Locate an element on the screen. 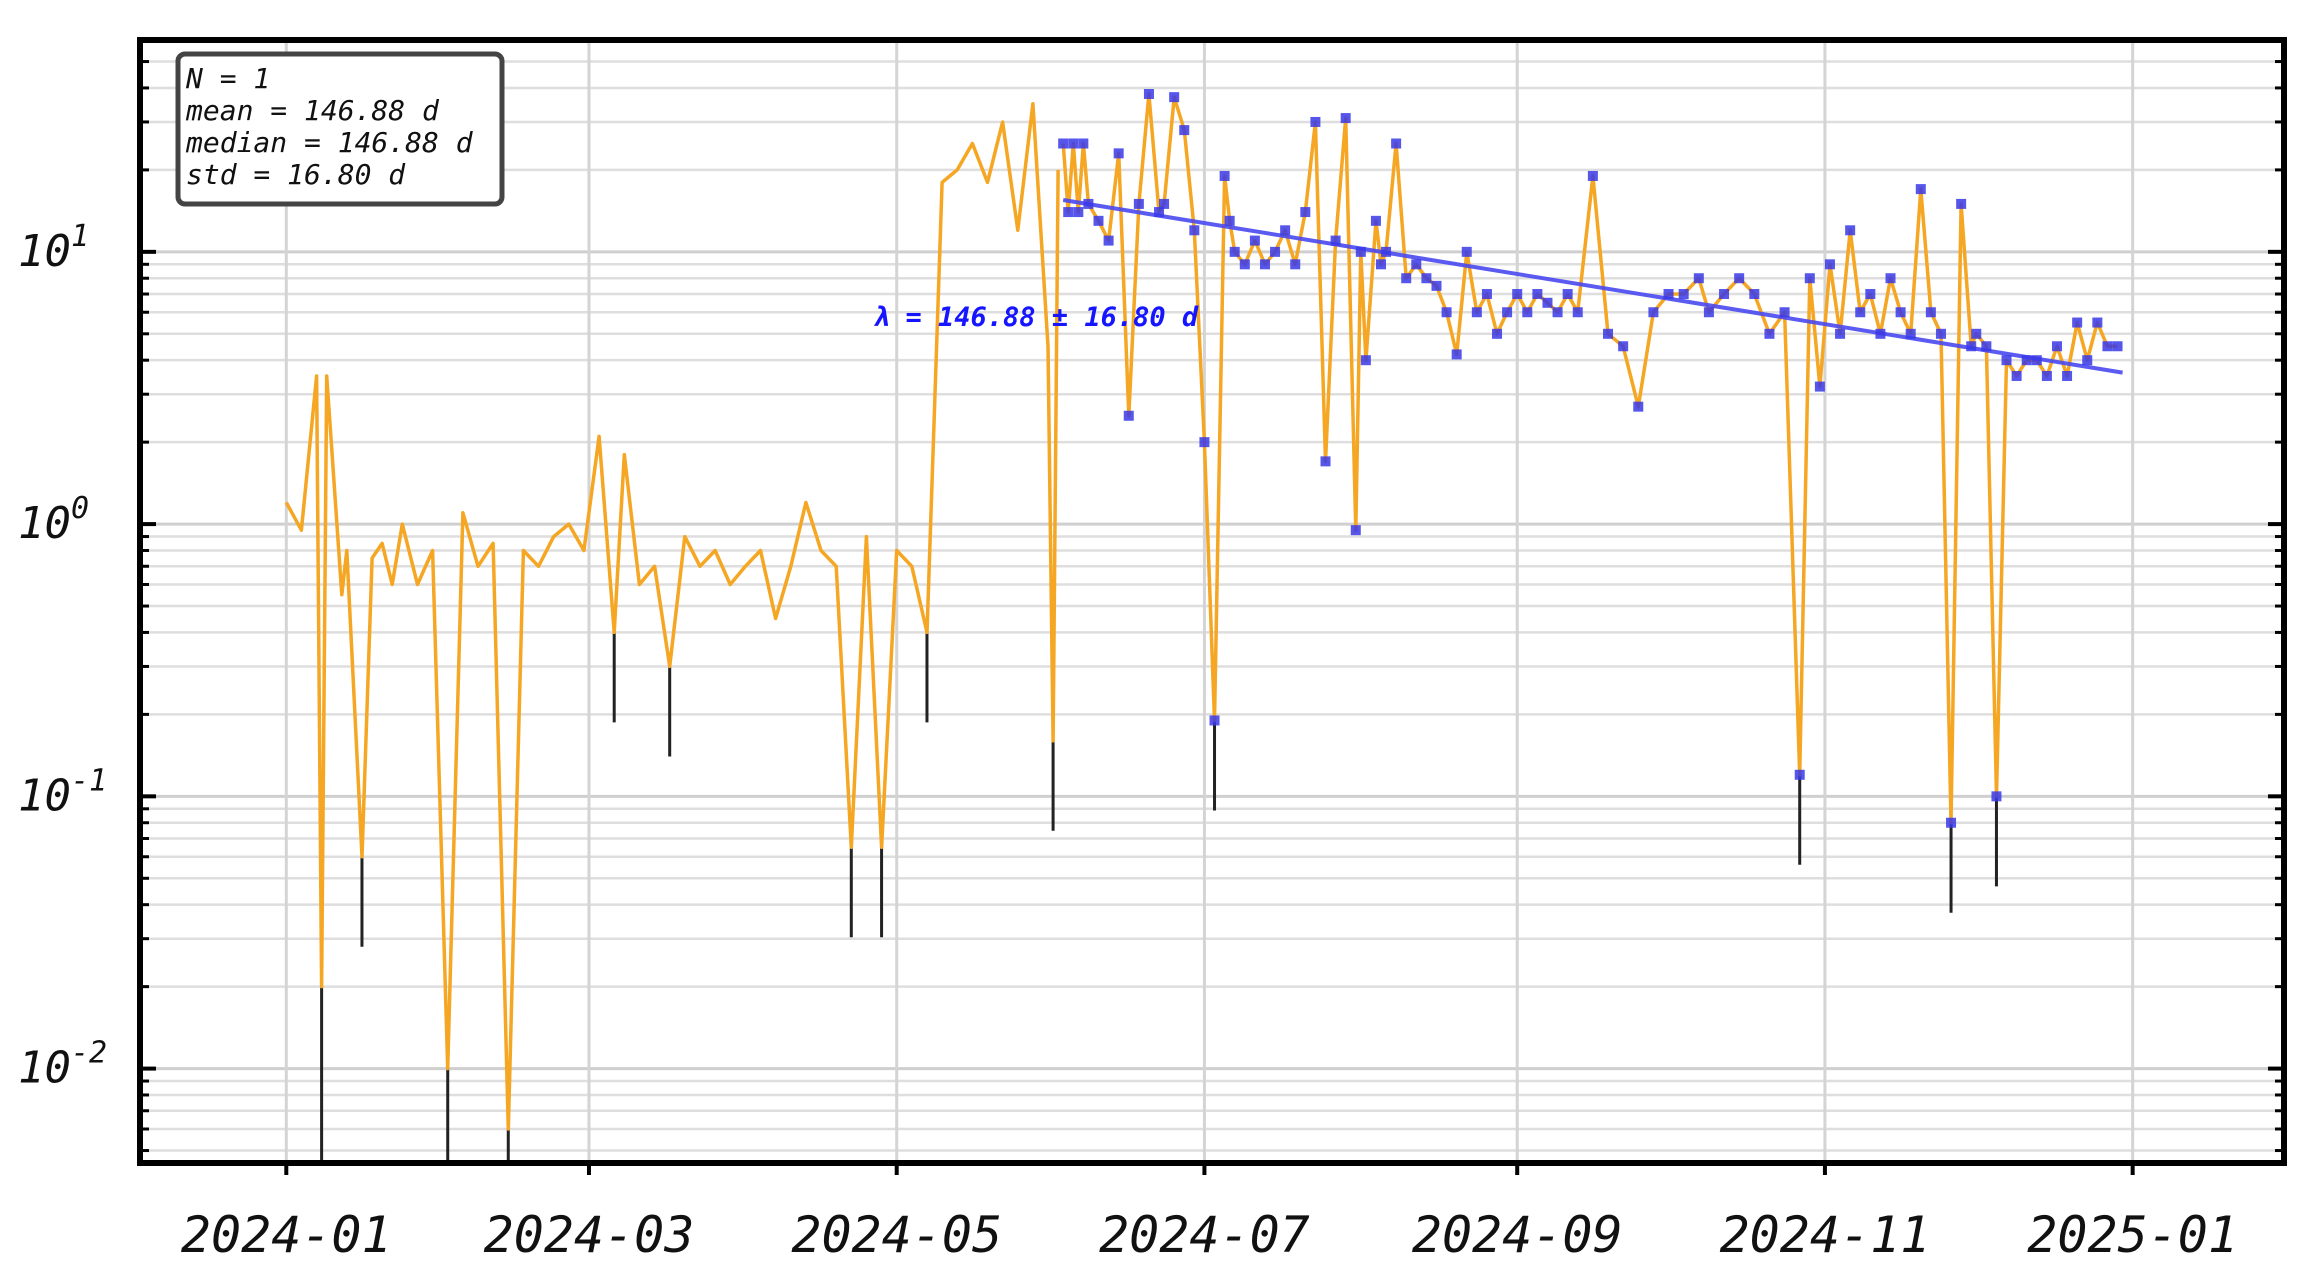 This screenshot has width=2319, height=1288. stats-box-frame is located at coordinates (340, 129).